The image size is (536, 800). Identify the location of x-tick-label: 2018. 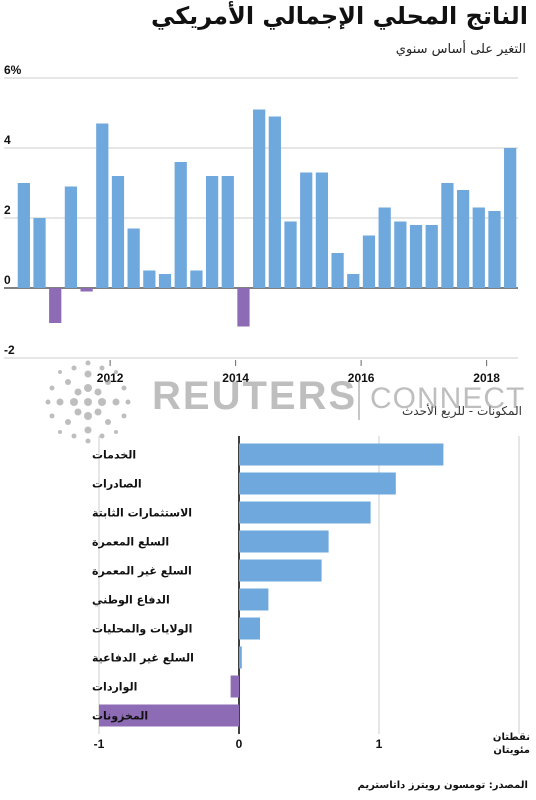
(486, 378).